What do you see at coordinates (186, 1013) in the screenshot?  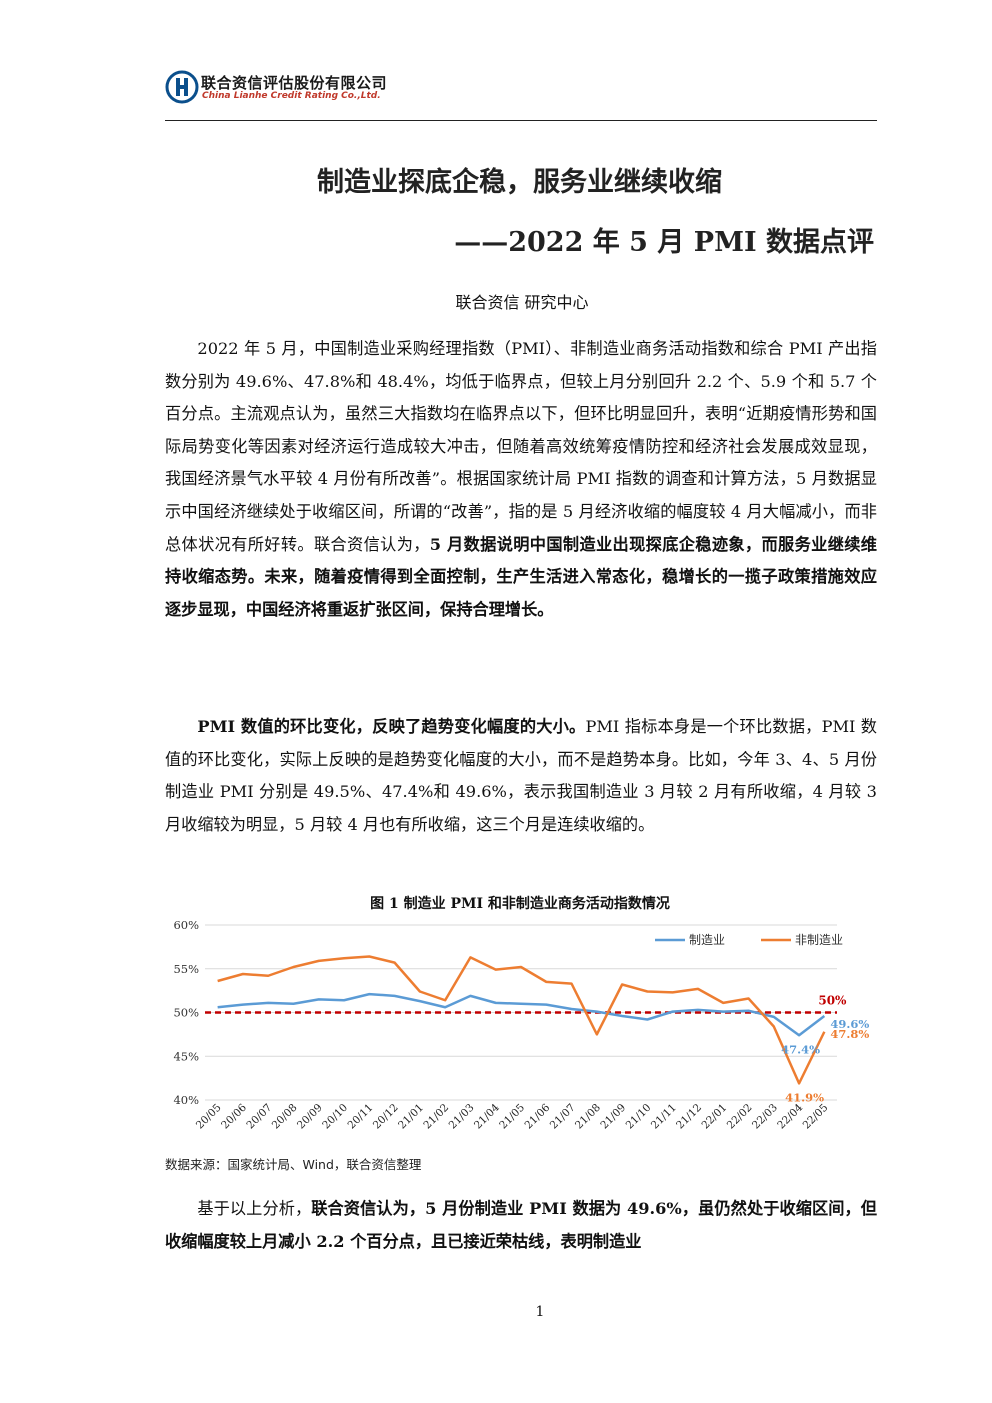 I see `y-tick-label: 50%` at bounding box center [186, 1013].